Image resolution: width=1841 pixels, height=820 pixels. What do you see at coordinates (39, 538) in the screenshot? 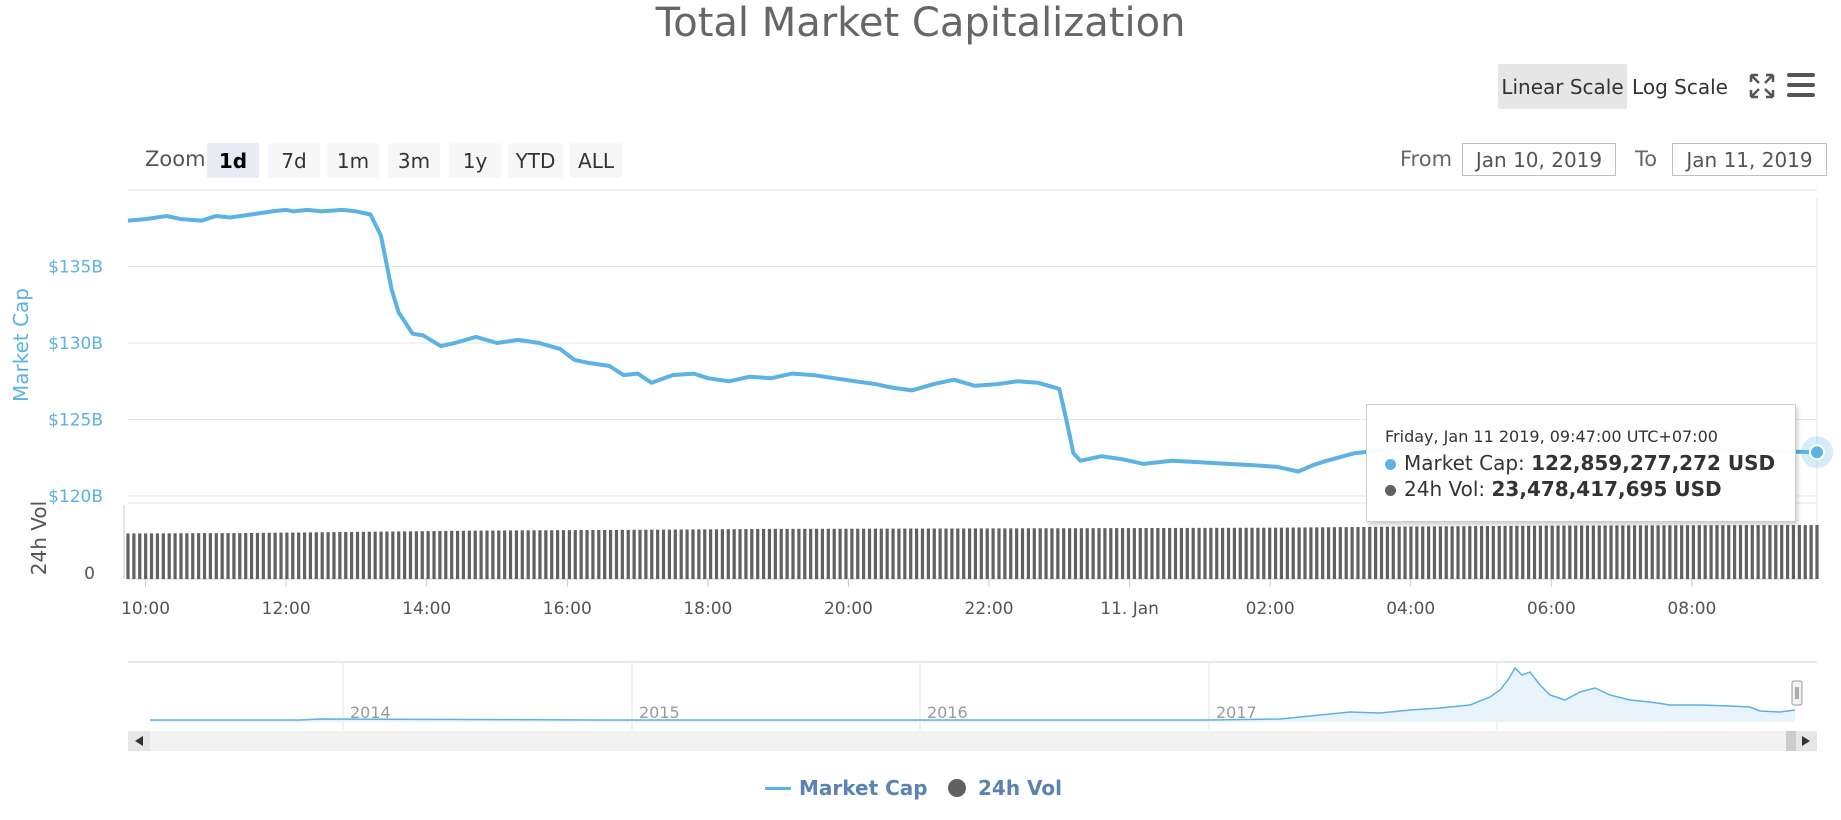
I see `volume-axis-title: 24h Vol` at bounding box center [39, 538].